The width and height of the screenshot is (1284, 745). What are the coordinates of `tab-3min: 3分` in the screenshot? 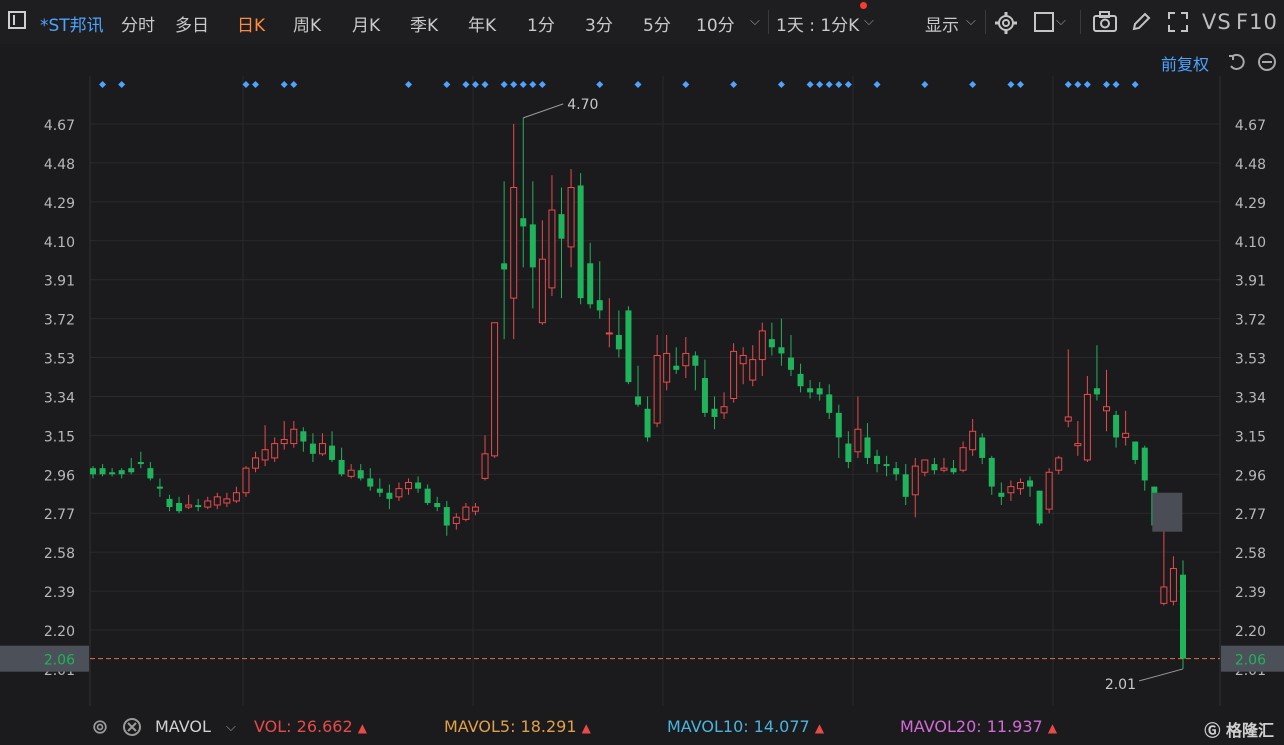 It's located at (599, 26).